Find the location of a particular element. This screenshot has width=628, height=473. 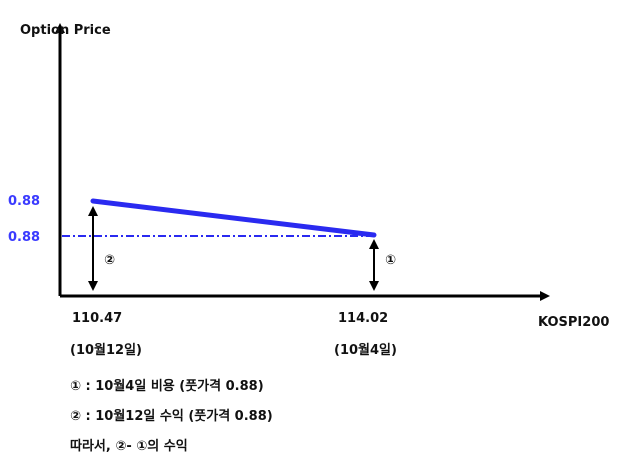

x-axis-title: KOSPI200 is located at coordinates (573, 322).